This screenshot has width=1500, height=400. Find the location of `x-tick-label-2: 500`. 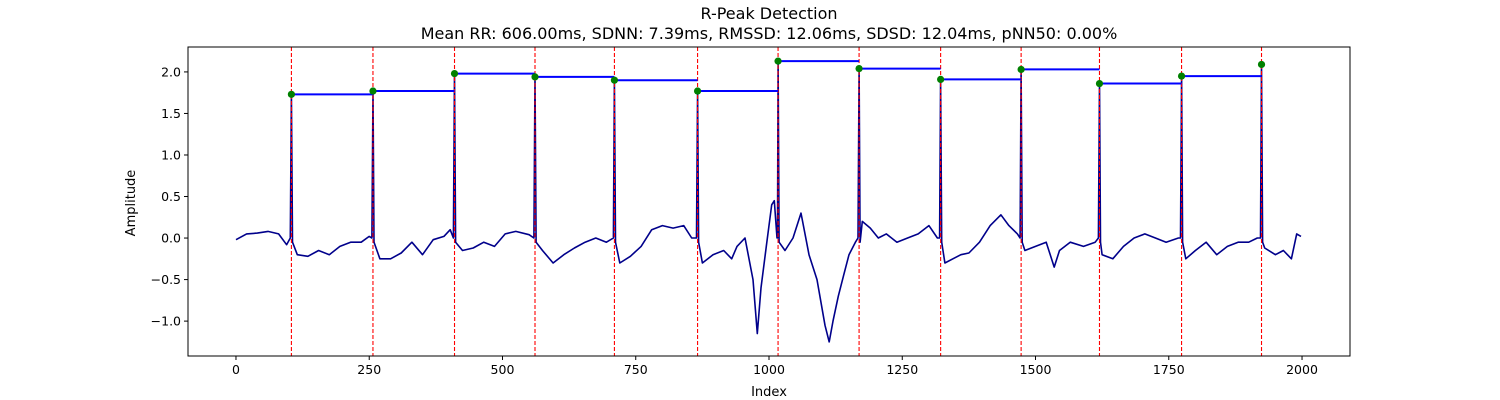

x-tick-label-2: 500 is located at coordinates (503, 369).